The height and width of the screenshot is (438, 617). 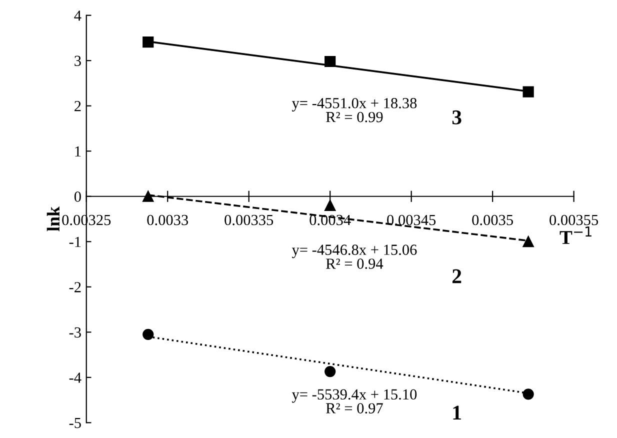 What do you see at coordinates (78, 15) in the screenshot?
I see `y-tick-label: 4` at bounding box center [78, 15].